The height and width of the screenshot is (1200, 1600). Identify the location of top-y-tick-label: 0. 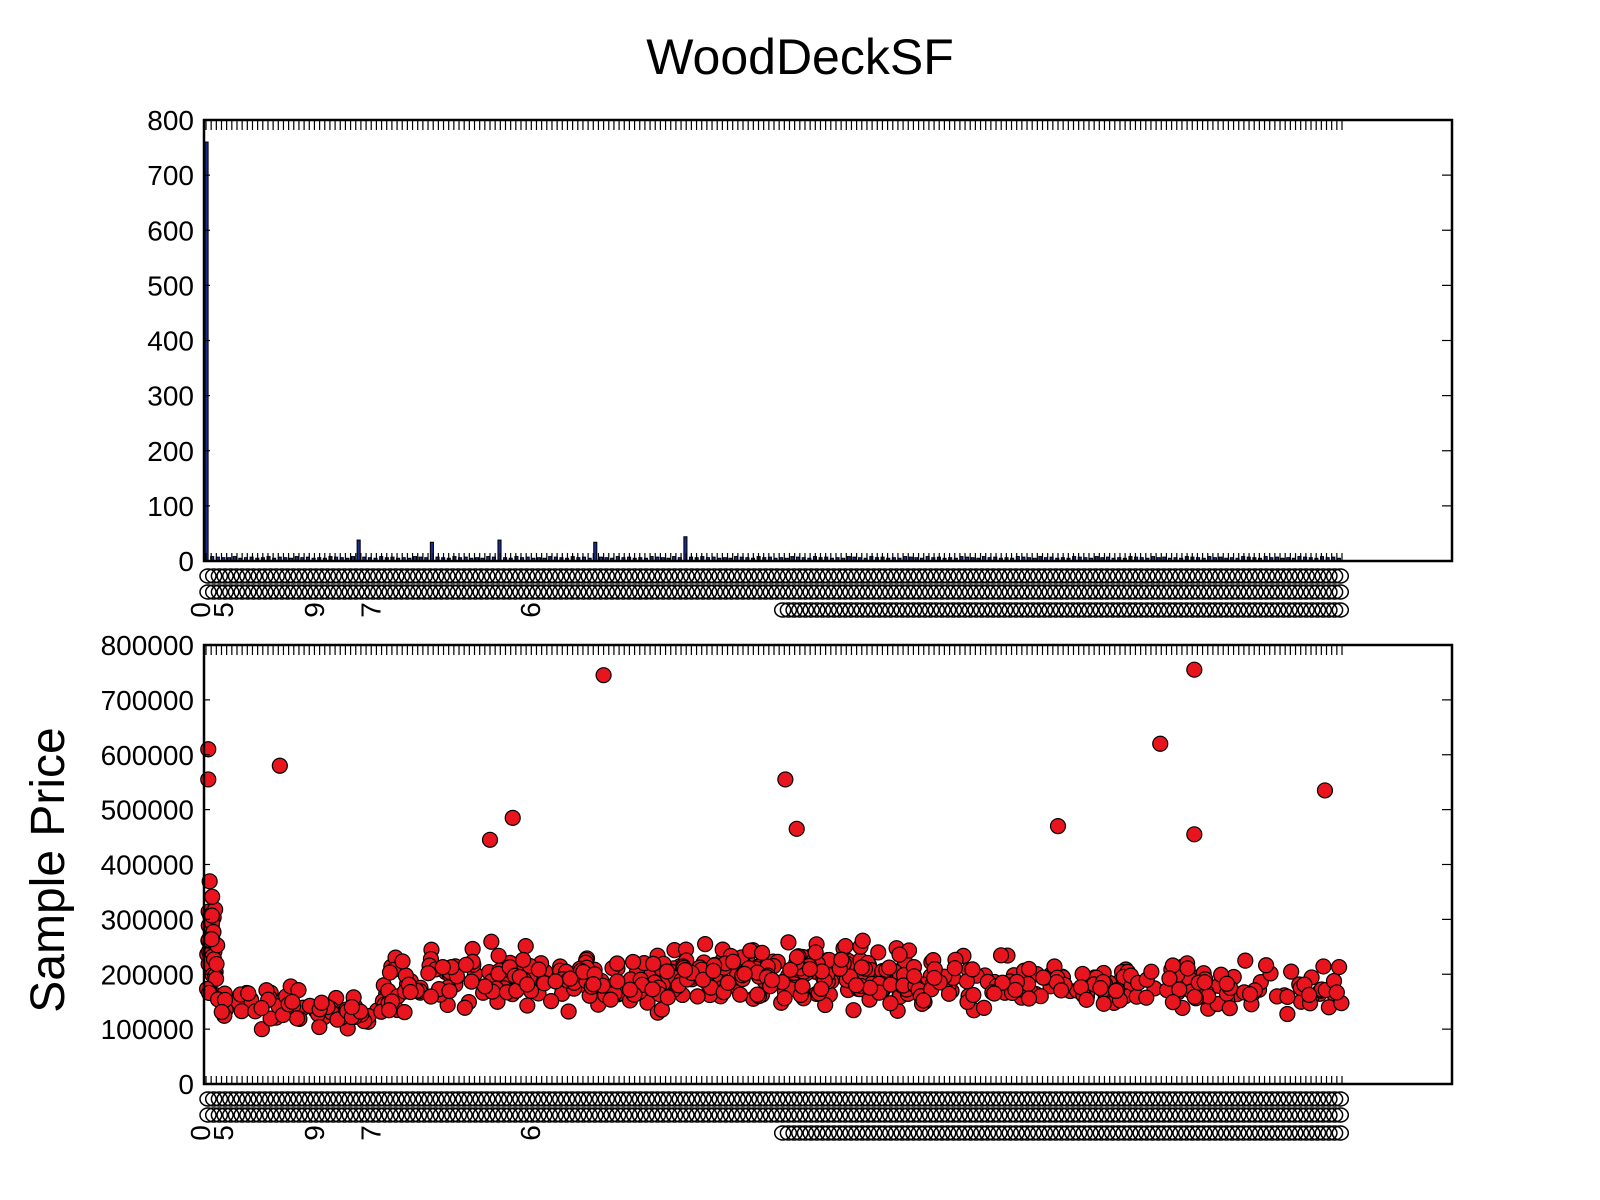
(186, 561).